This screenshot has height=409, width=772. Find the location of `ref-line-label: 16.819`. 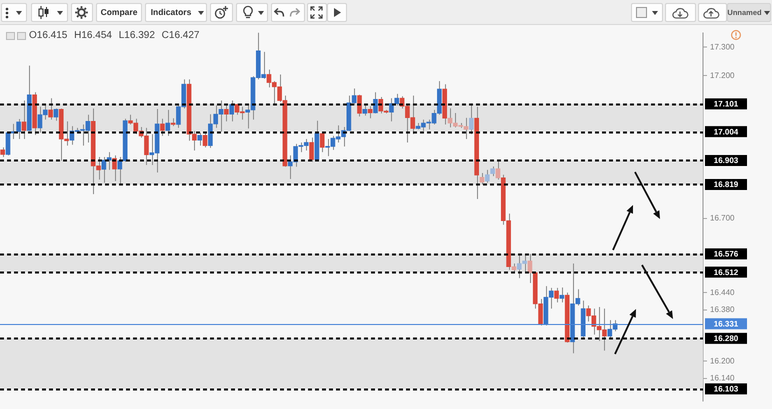

ref-line-label: 16.819 is located at coordinates (726, 185).